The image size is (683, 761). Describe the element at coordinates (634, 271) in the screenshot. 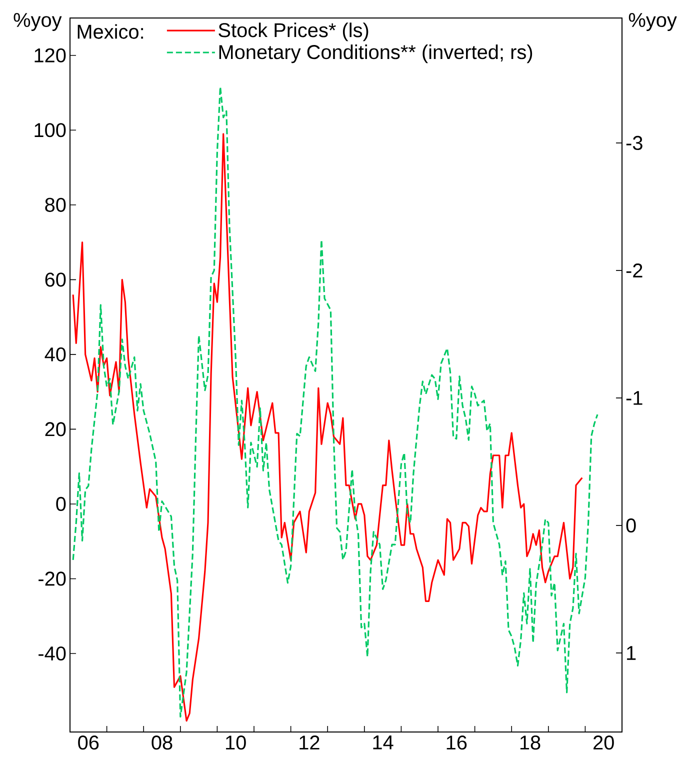

I see `y2-tick-label: -2` at that location.